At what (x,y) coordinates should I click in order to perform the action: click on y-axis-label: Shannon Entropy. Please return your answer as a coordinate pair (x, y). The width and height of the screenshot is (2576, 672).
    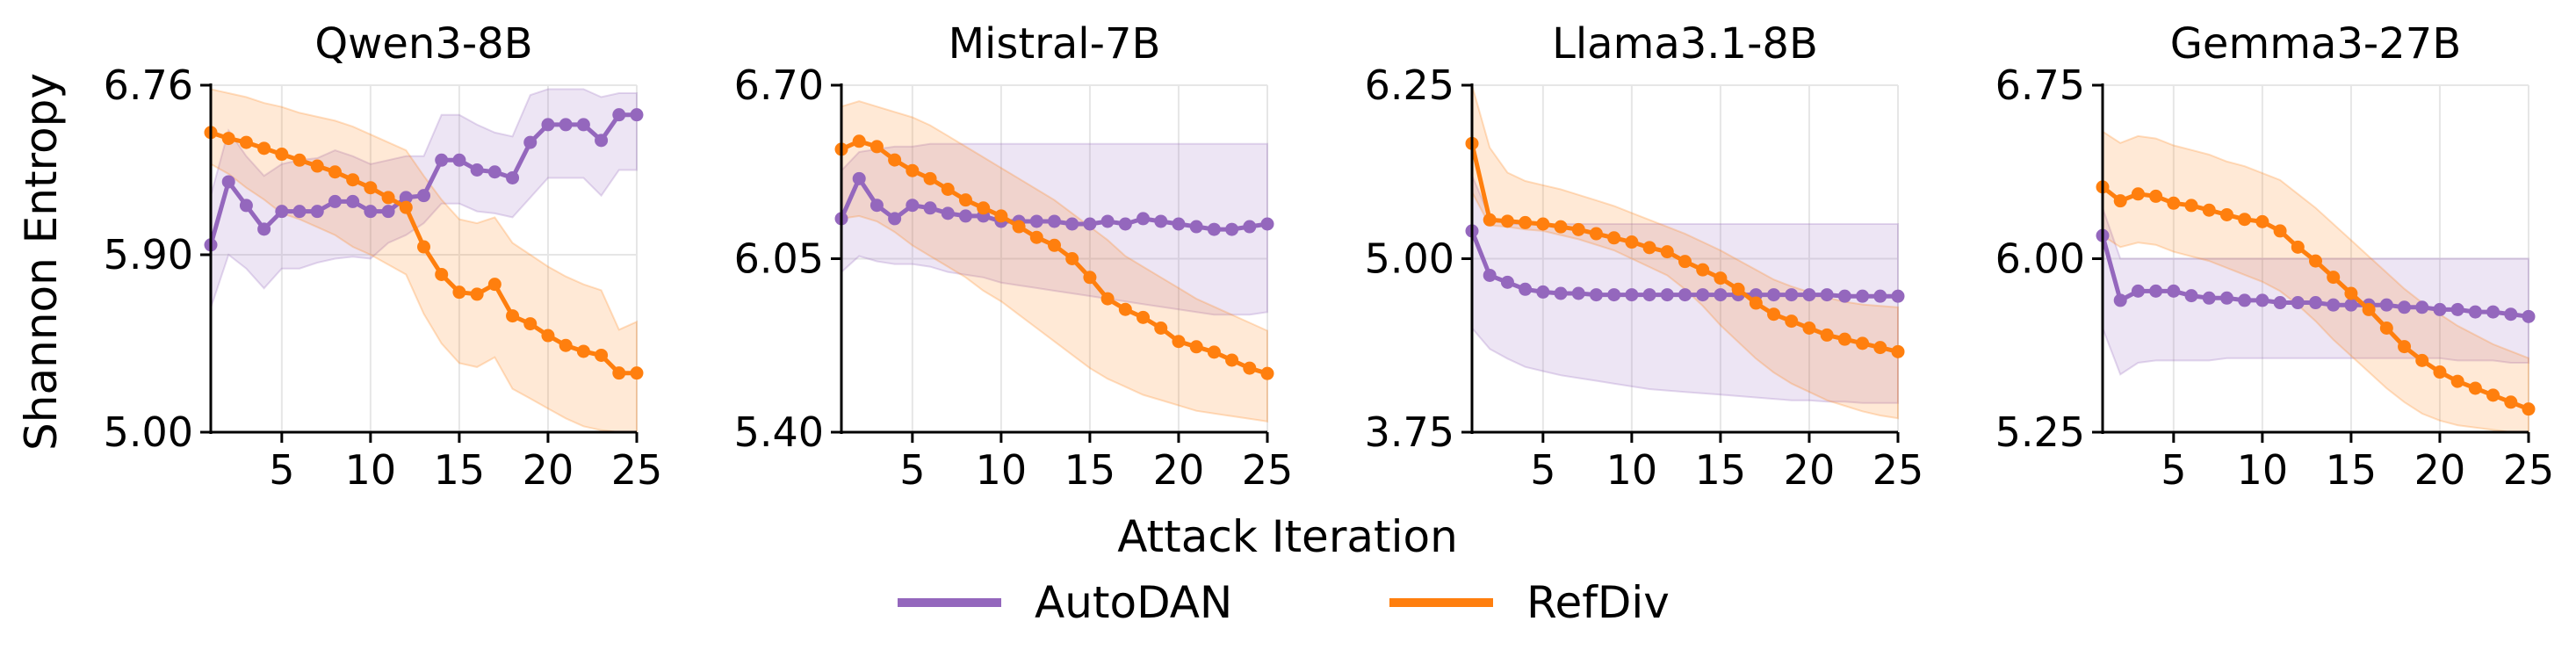
    Looking at the image, I should click on (41, 262).